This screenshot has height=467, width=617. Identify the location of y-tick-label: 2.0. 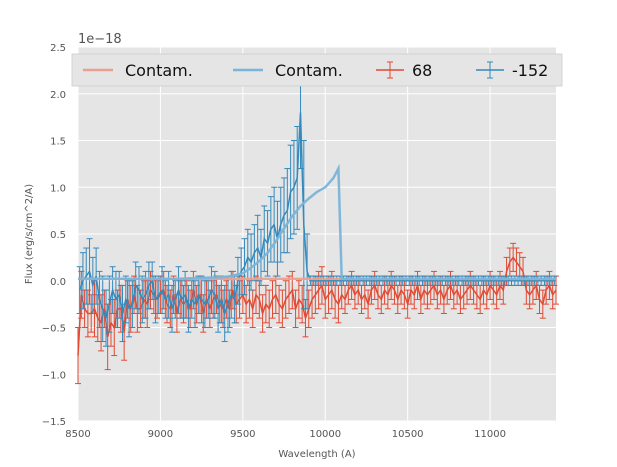
(58, 95).